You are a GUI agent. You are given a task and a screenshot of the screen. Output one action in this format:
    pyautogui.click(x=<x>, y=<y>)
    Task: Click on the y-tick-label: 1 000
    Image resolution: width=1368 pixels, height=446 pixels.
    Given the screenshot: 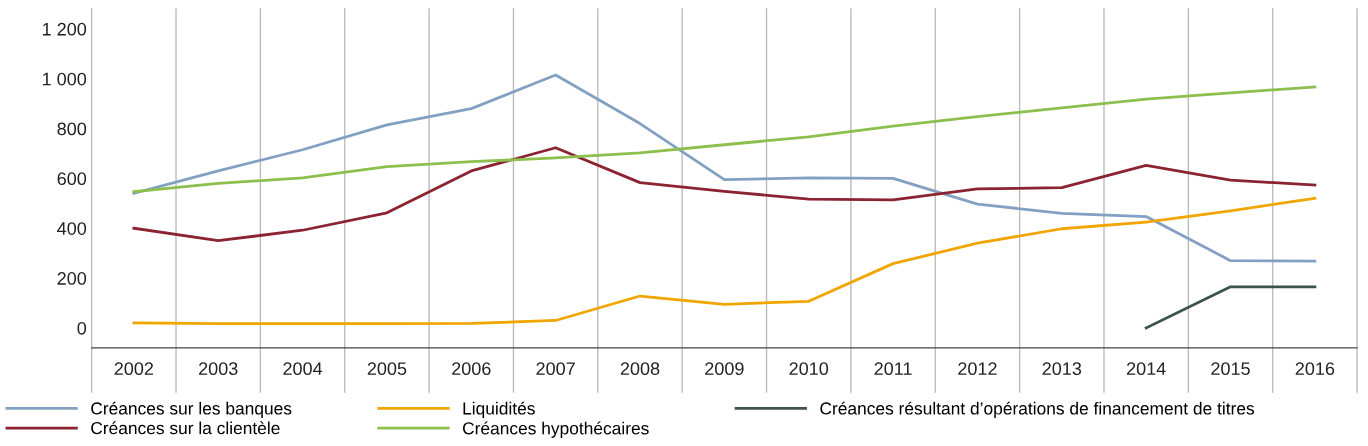 What is the action you would take?
    pyautogui.click(x=64, y=79)
    